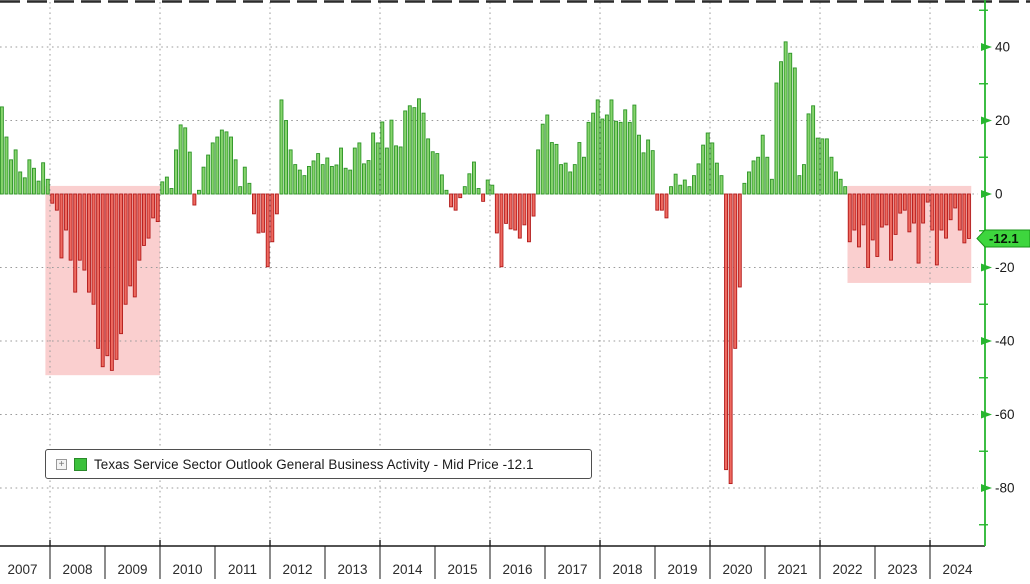 This screenshot has width=1030, height=584. Describe the element at coordinates (1004, 238) in the screenshot. I see `last-value-tag-label: -12.1` at that location.